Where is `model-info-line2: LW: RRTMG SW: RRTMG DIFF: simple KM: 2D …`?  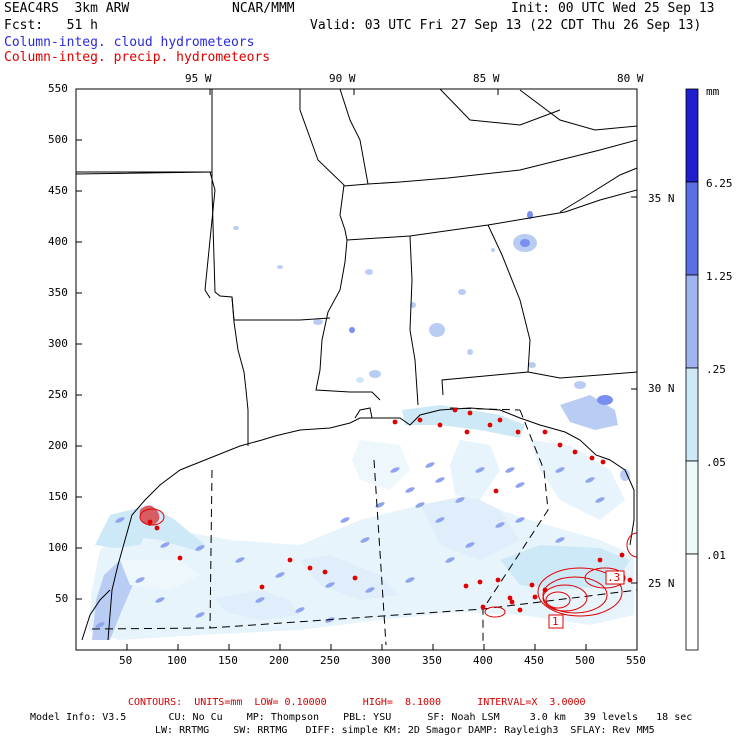 model-info-line2: LW: RRTMG SW: RRTMG DIFF: simple KM: 2D … is located at coordinates (405, 730).